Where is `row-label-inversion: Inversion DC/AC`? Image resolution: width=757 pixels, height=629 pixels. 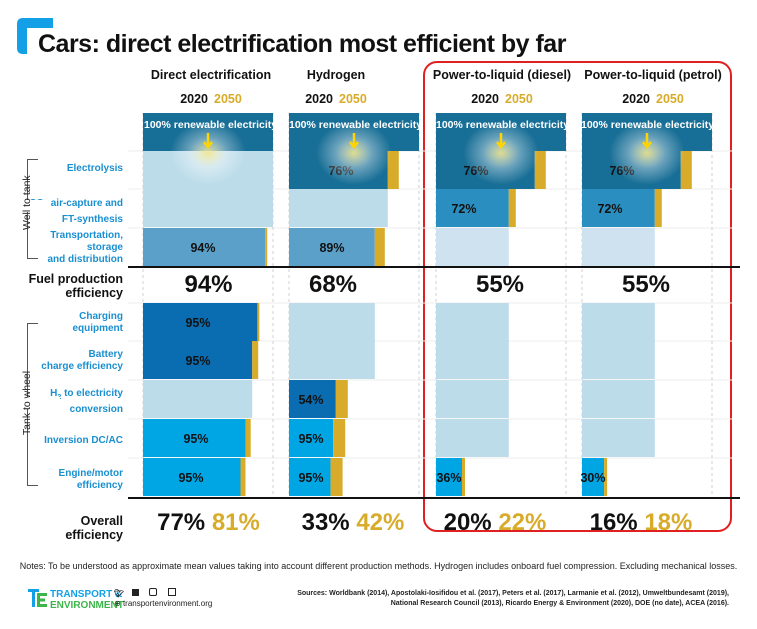
row-label-inversion: Inversion DC/AC is located at coordinates (83, 440).